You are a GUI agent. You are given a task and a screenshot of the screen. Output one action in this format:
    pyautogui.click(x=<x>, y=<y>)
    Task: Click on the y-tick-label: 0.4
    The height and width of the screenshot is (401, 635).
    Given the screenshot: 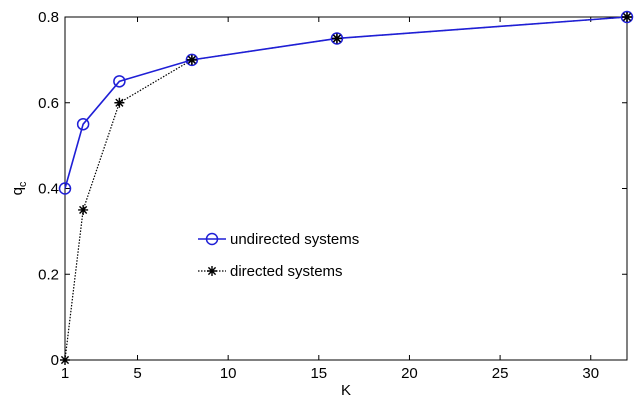 What is the action you would take?
    pyautogui.click(x=48, y=189)
    